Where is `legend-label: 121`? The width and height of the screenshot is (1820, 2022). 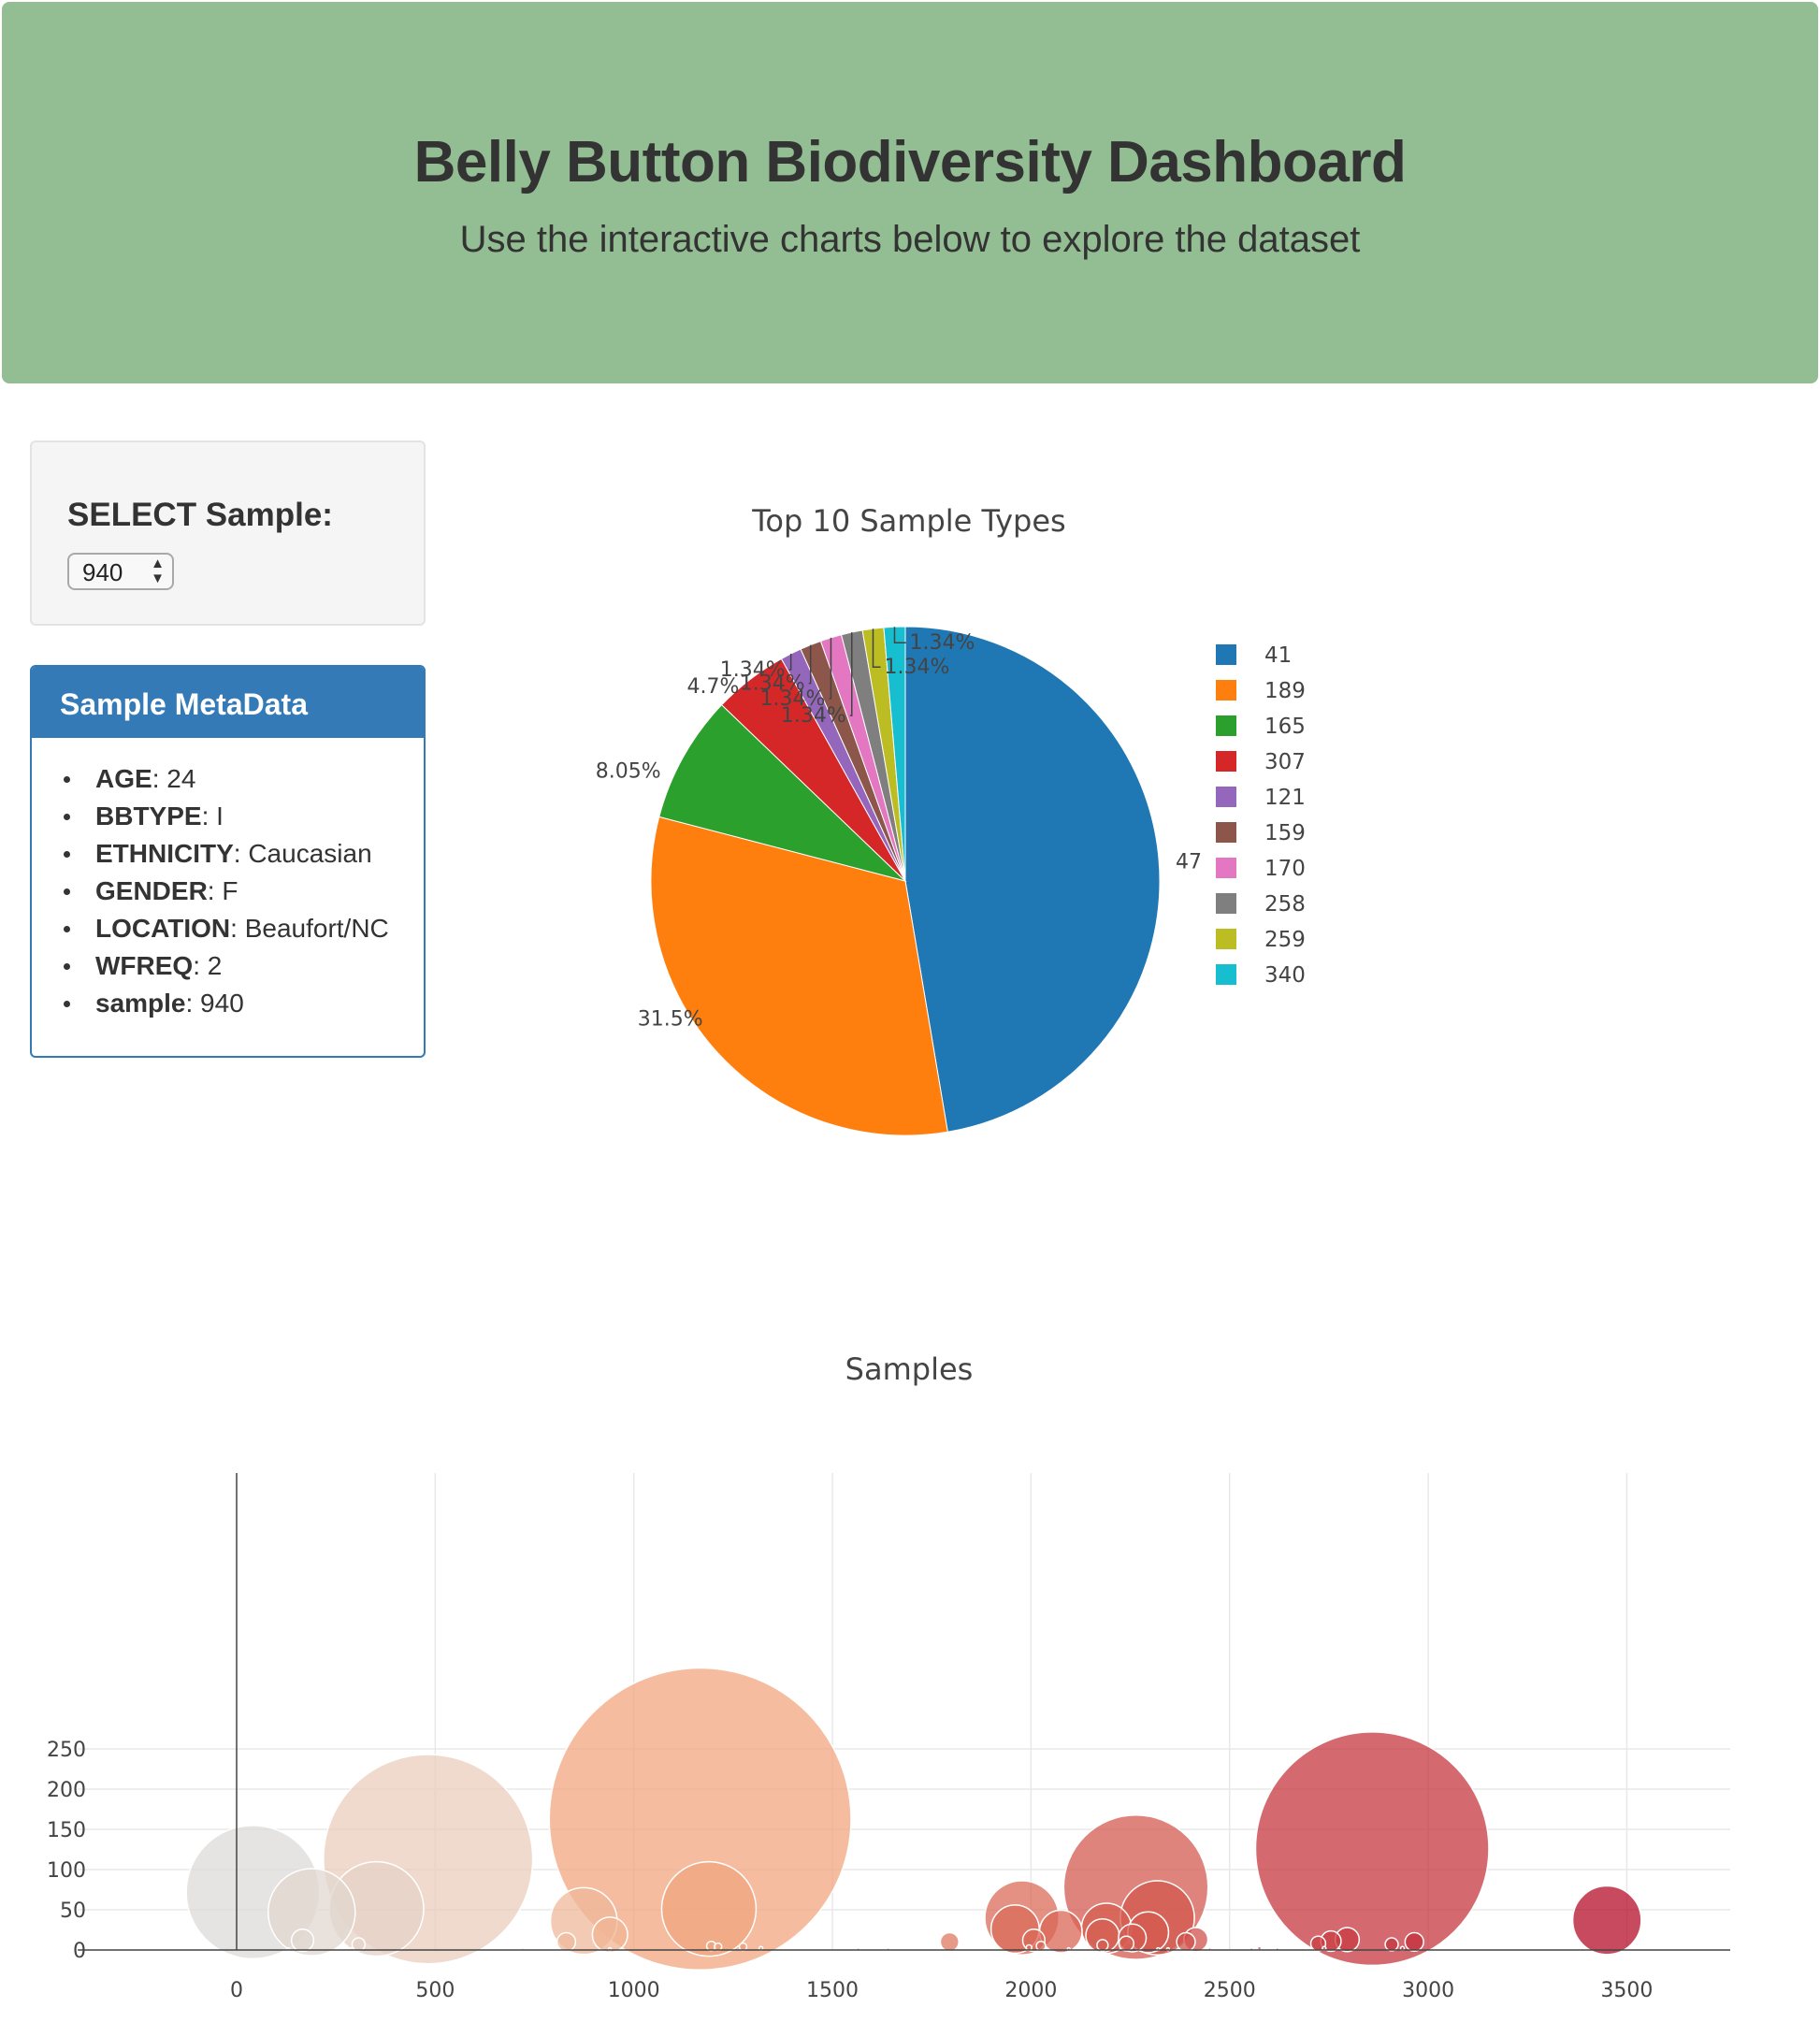
legend-label: 121 is located at coordinates (1285, 798).